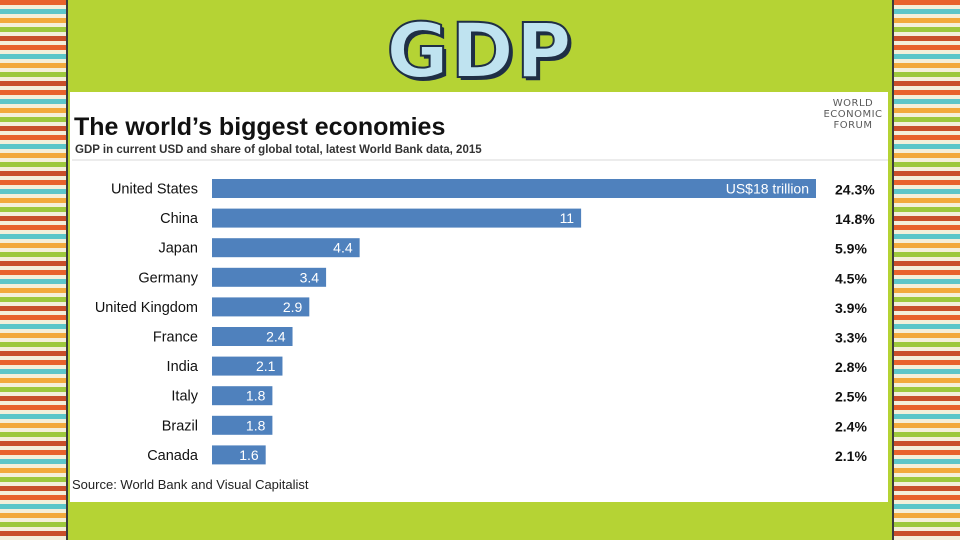  Describe the element at coordinates (175, 338) in the screenshot. I see `category-label: France` at that location.